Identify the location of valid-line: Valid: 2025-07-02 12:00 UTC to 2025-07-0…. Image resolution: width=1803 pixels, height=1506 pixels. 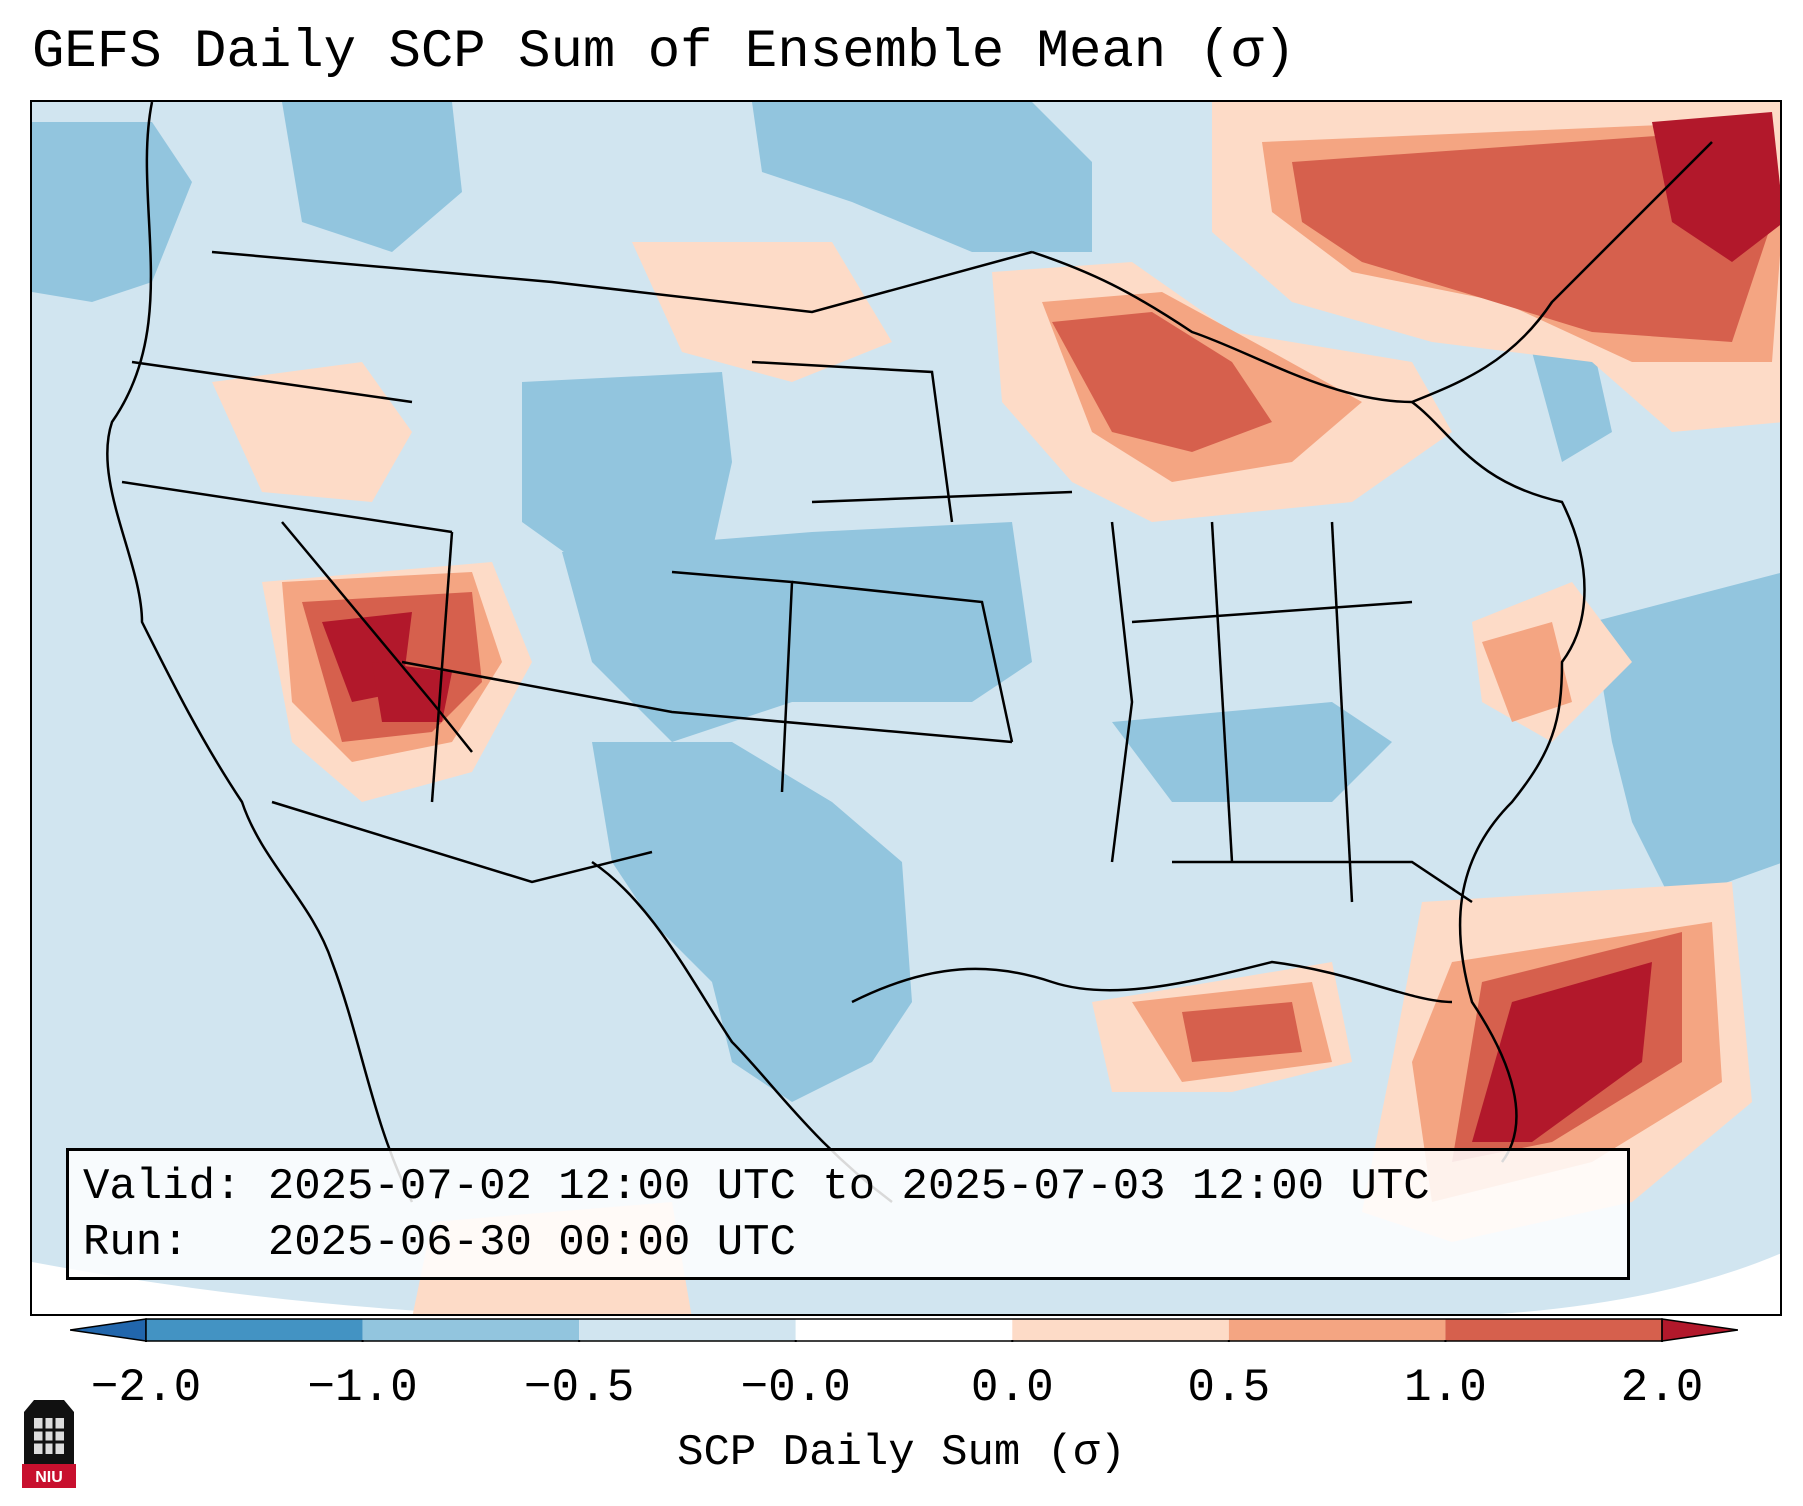
(756, 1187).